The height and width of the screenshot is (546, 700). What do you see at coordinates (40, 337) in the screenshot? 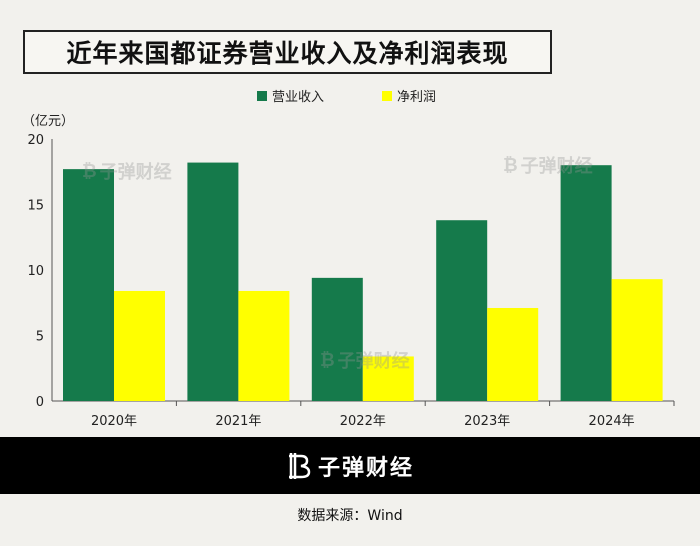
I see `y-tick-label: 5` at bounding box center [40, 337].